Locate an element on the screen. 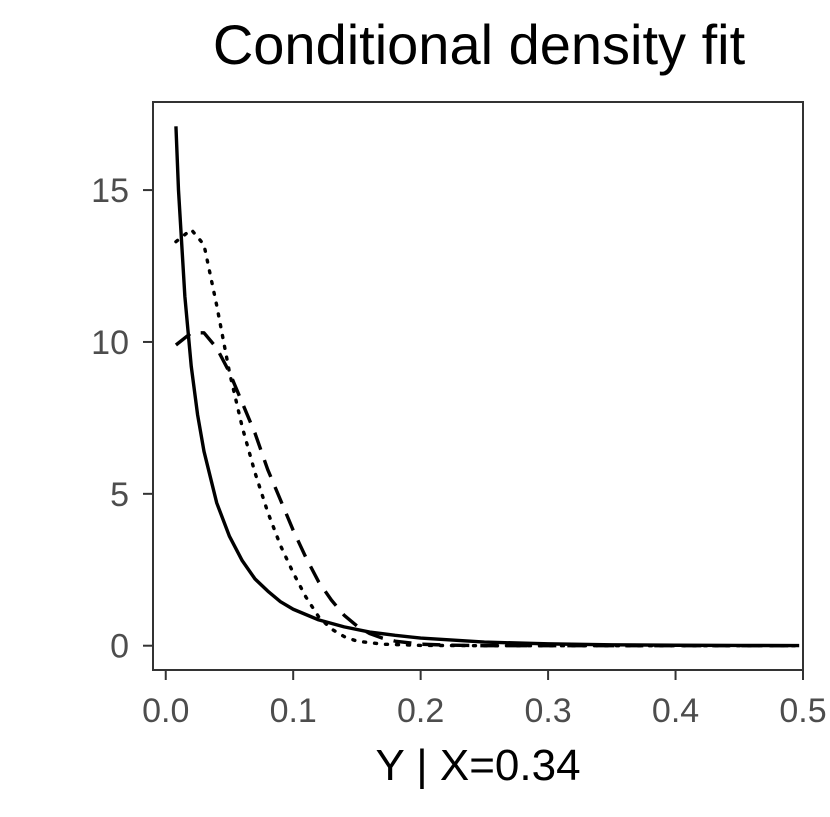  y-tick-label: 10 is located at coordinates (110, 343).